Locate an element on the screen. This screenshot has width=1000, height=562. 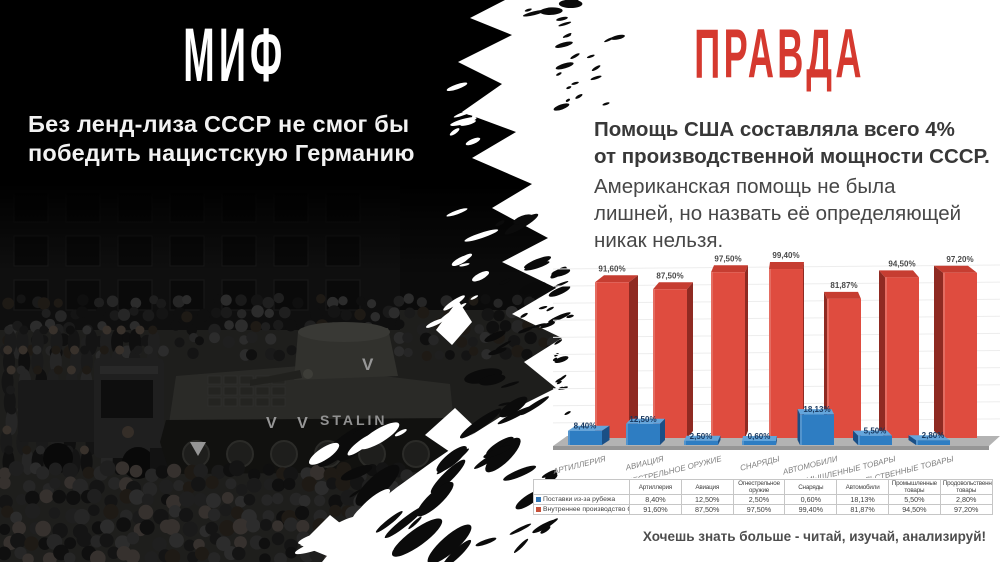
table-value-cell: 97,50% is located at coordinates (759, 509).